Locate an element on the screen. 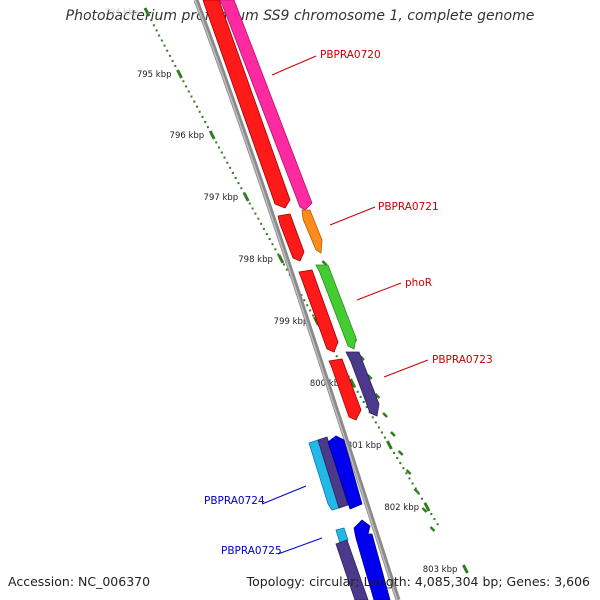  cds-arrow-pbpra0723 is located at coordinates (362, 384).